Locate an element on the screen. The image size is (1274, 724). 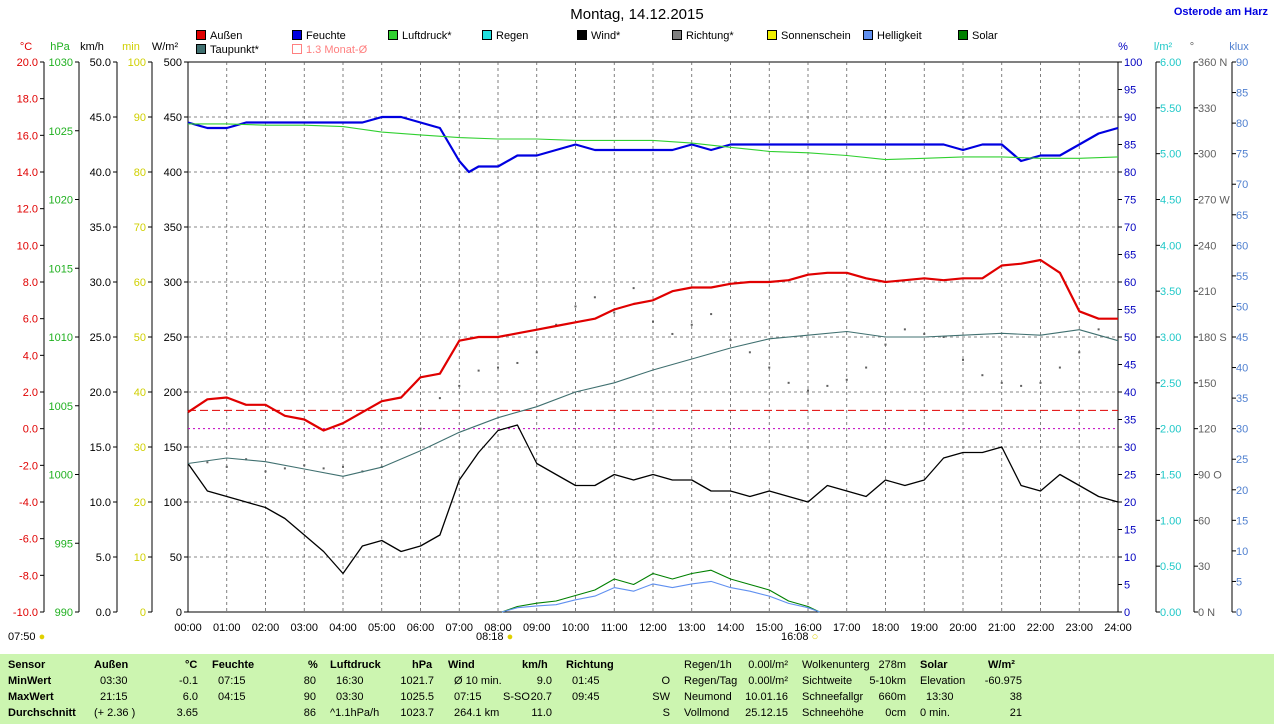
legend-item-solar: Solar is located at coordinates (978, 36).